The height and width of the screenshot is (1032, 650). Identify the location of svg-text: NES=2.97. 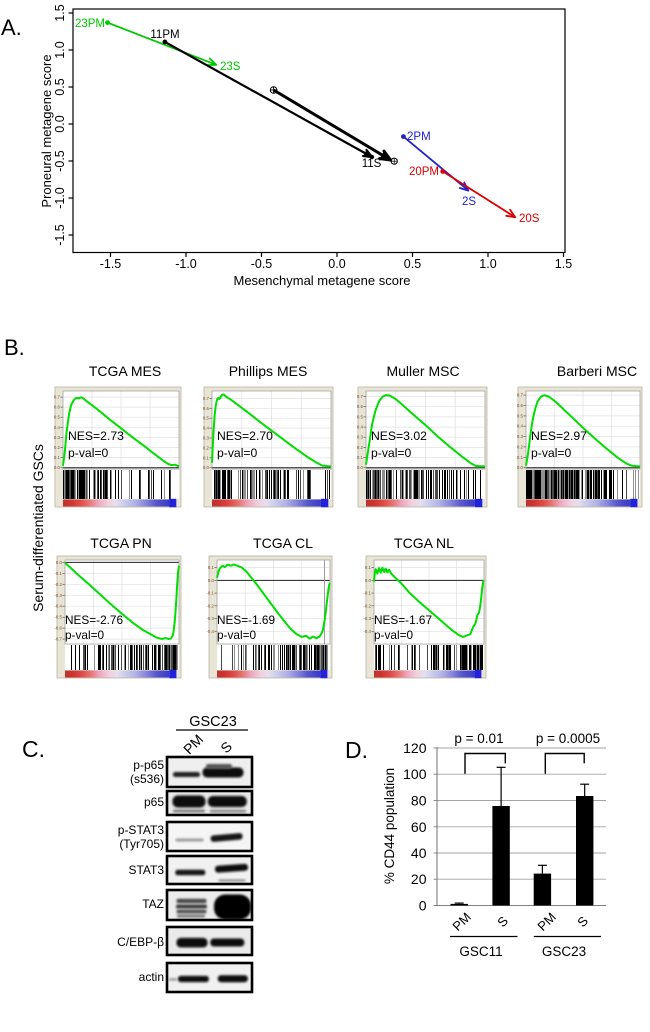
(559, 436).